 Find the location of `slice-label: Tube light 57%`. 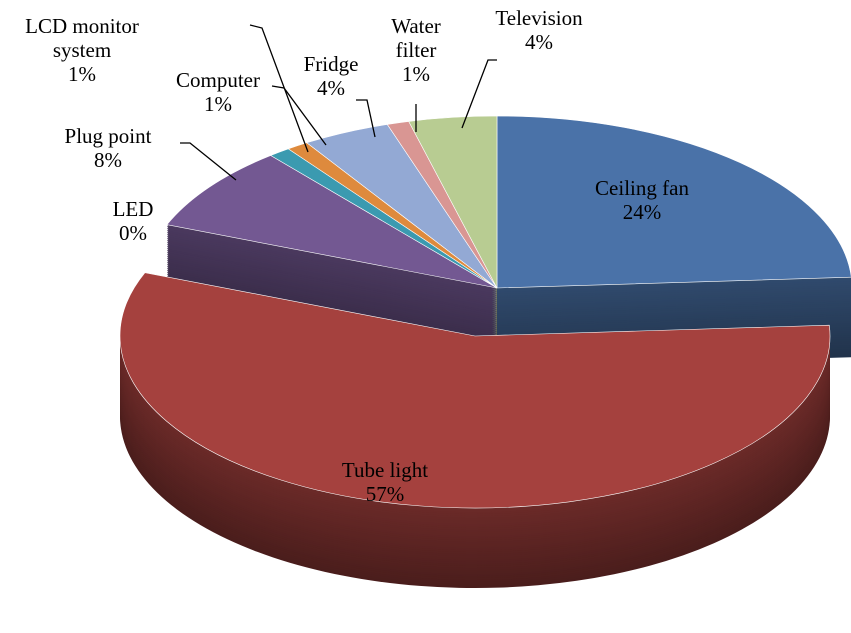

slice-label: Tube light 57% is located at coordinates (385, 482).